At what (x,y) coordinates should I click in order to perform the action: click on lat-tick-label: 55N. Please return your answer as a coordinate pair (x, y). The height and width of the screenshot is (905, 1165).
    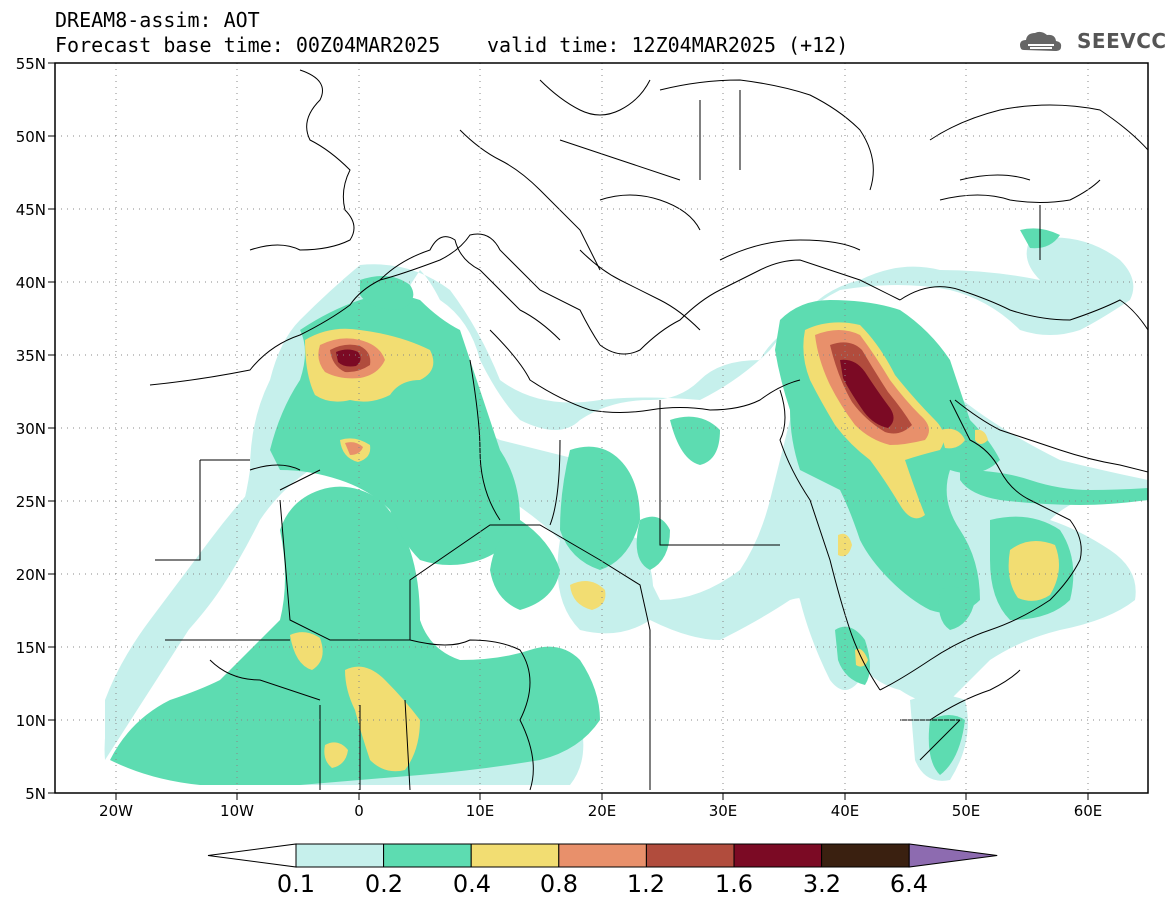
    Looking at the image, I should click on (31, 64).